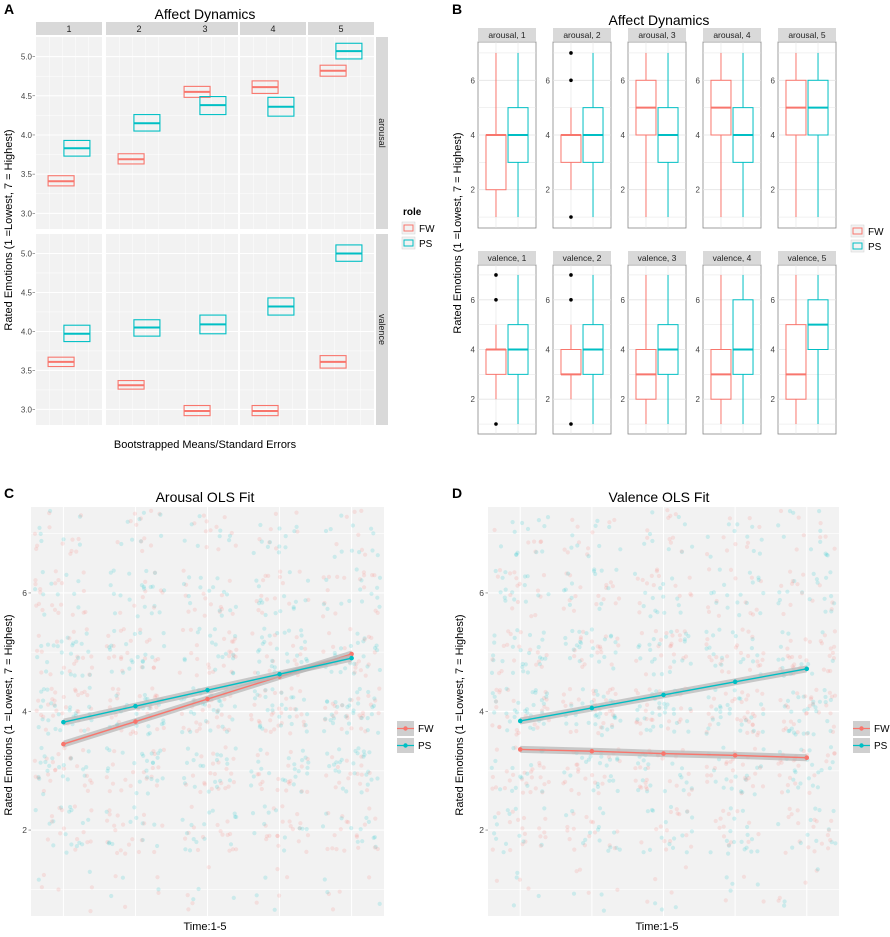 The image size is (890, 937). I want to click on ols-point-ps, so click(279, 674).